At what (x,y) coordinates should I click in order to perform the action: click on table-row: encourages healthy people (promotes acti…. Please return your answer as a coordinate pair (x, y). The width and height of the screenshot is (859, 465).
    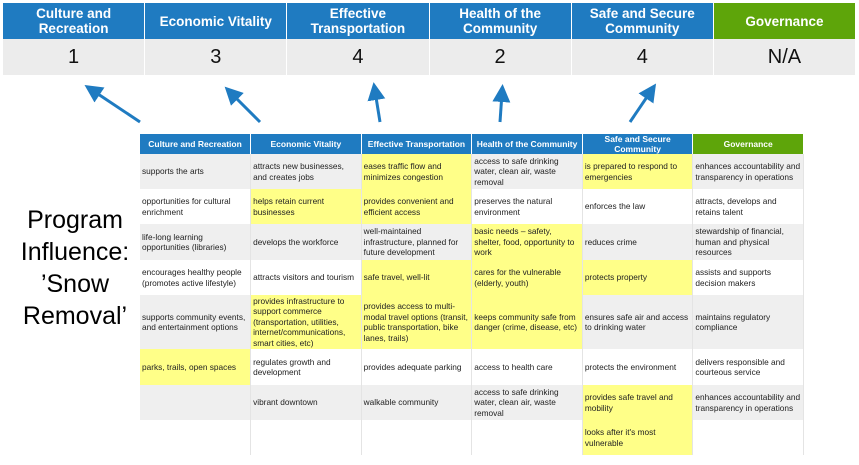
    Looking at the image, I should click on (472, 277).